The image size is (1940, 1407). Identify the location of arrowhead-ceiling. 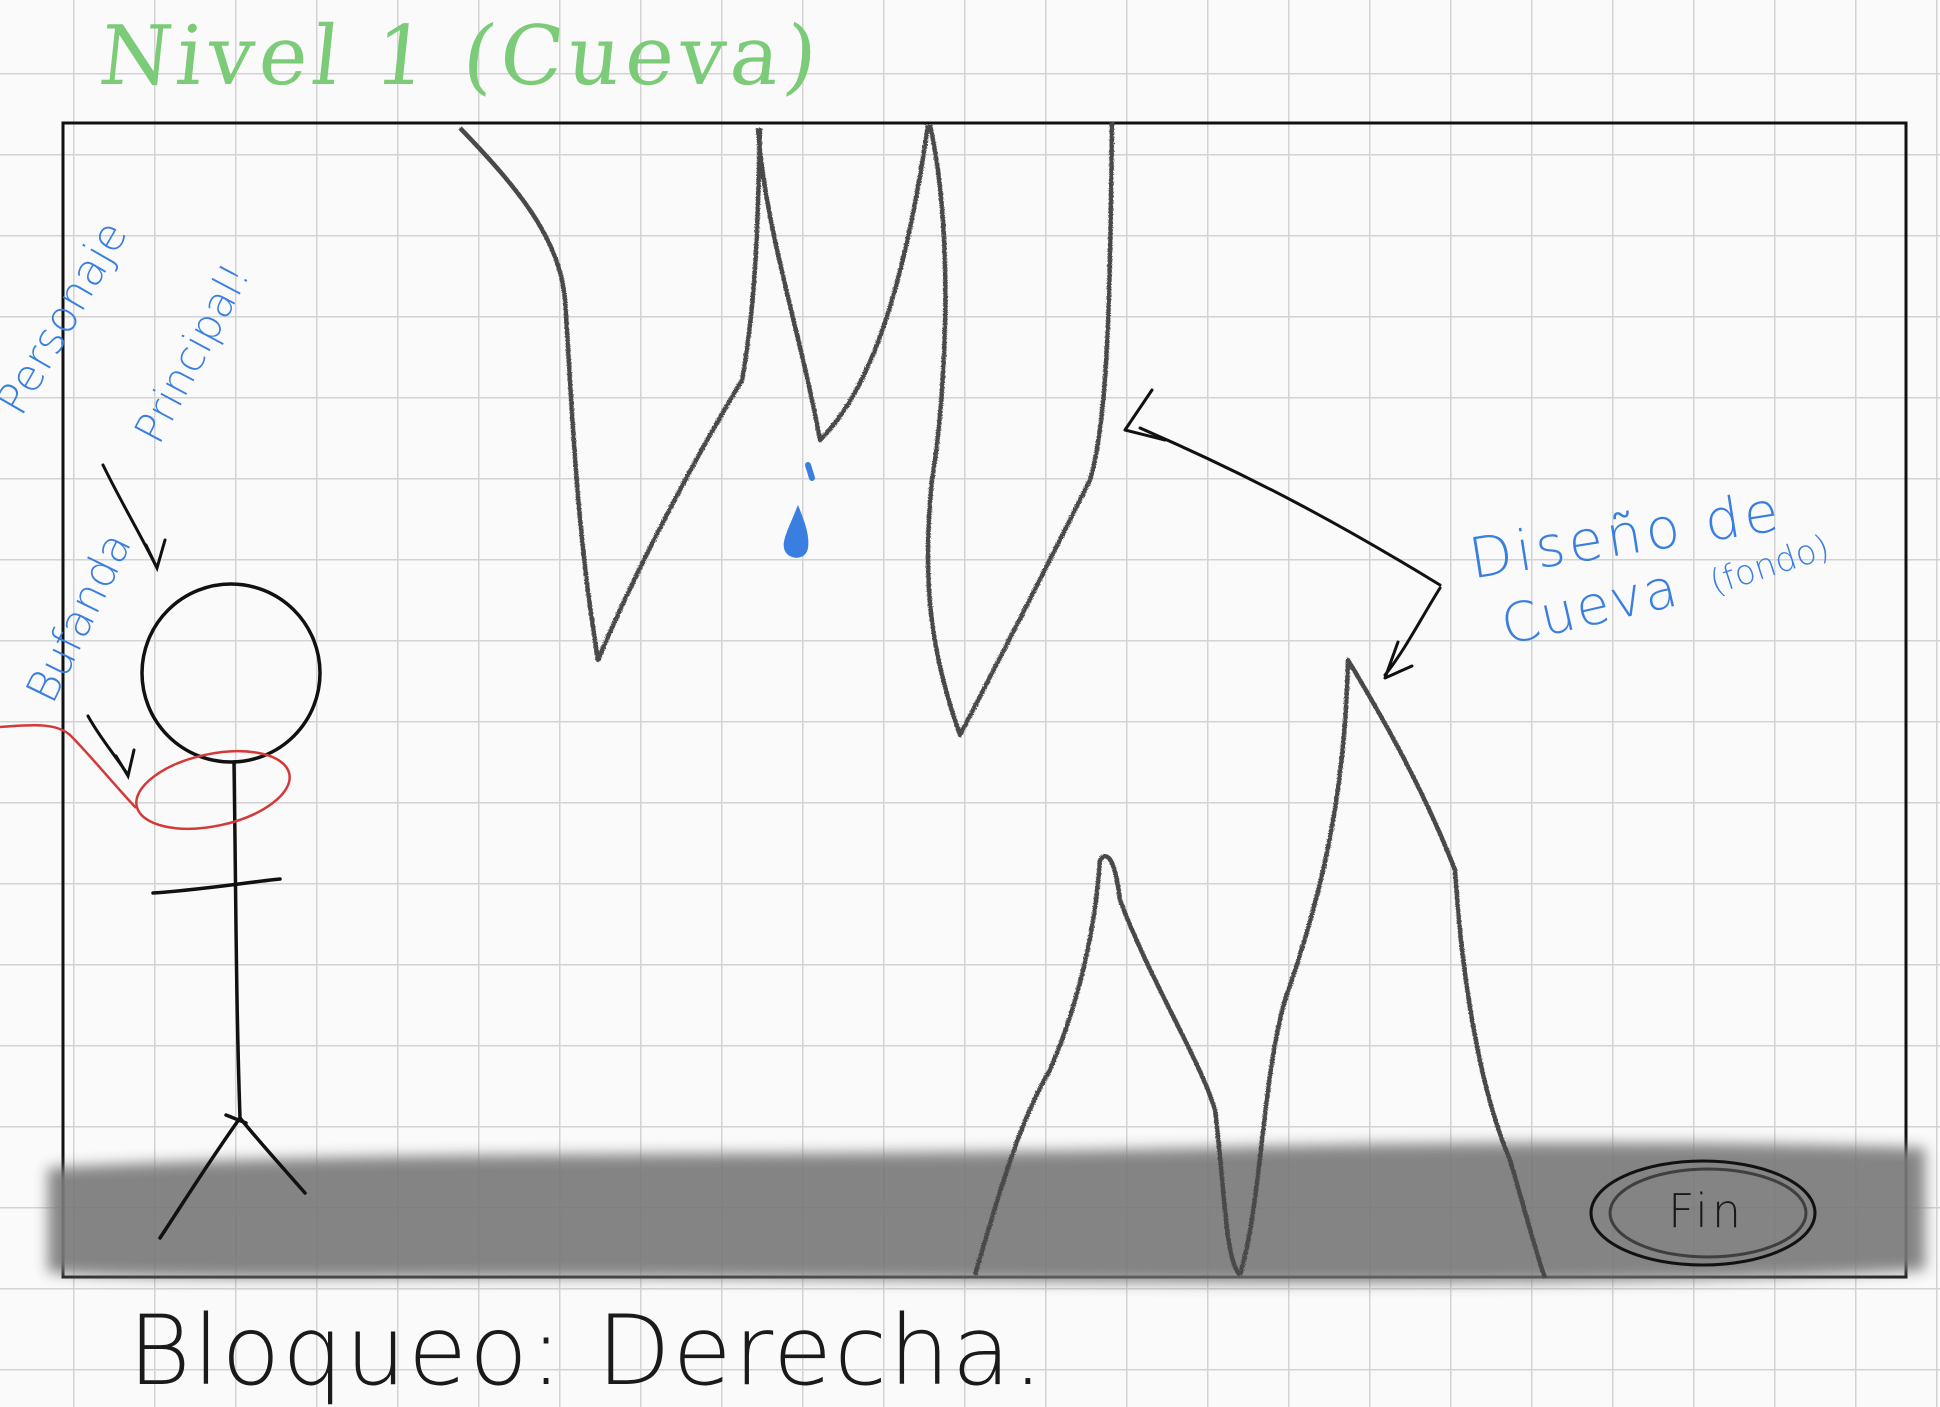
(1145, 415).